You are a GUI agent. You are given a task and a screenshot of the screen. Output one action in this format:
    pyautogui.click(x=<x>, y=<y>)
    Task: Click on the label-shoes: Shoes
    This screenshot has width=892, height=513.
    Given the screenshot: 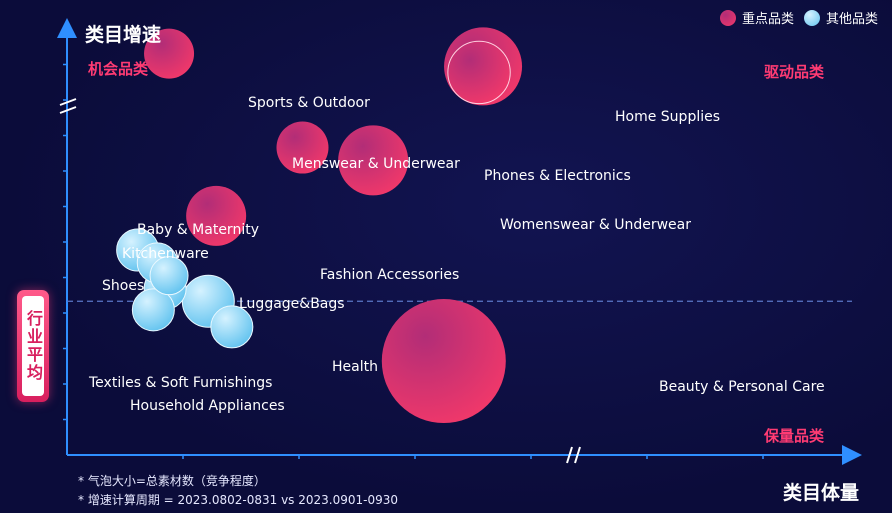 What is the action you would take?
    pyautogui.click(x=123, y=286)
    